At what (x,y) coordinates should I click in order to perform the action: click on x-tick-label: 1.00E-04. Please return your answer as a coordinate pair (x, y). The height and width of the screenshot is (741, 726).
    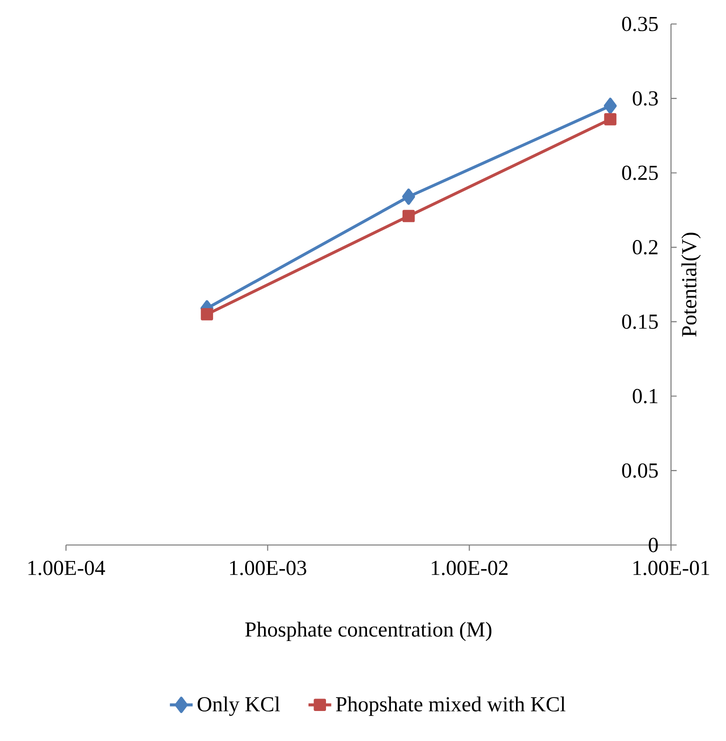
    Looking at the image, I should click on (67, 568).